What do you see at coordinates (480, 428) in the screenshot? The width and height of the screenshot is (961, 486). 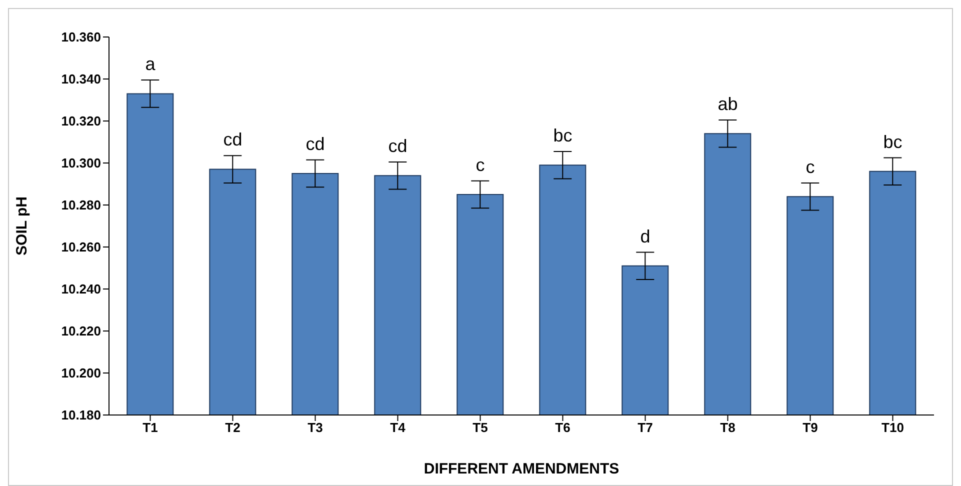 I see `x-tick-label: T5` at bounding box center [480, 428].